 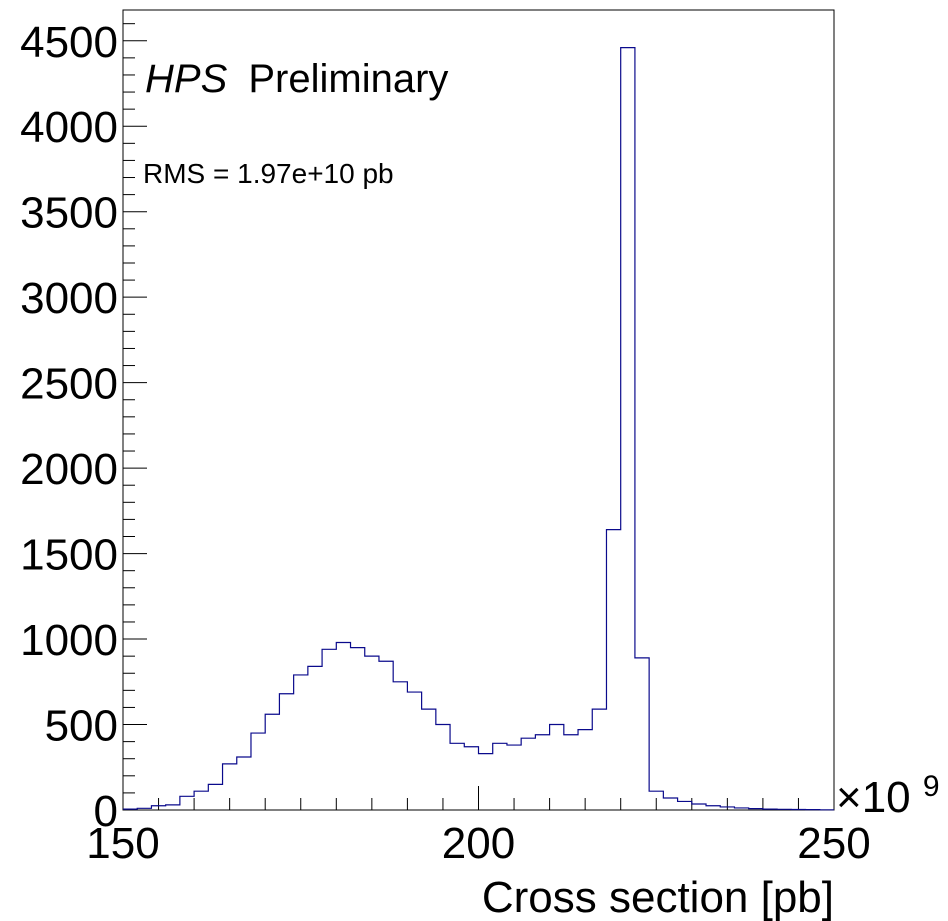 What do you see at coordinates (69, 427) in the screenshot?
I see `y-tick-labels: 0 500 1000 1500 2000 2500 3000 3500 4000 4500` at bounding box center [69, 427].